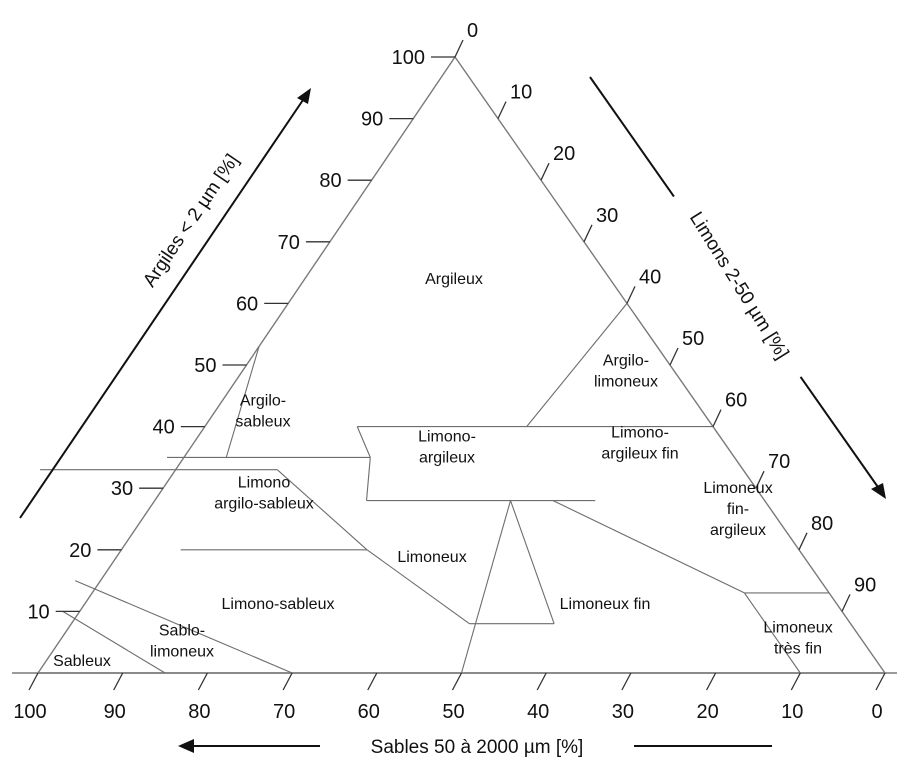 The image size is (905, 771). Describe the element at coordinates (330, 181) in the screenshot. I see `clay-tick-label: 80` at that location.